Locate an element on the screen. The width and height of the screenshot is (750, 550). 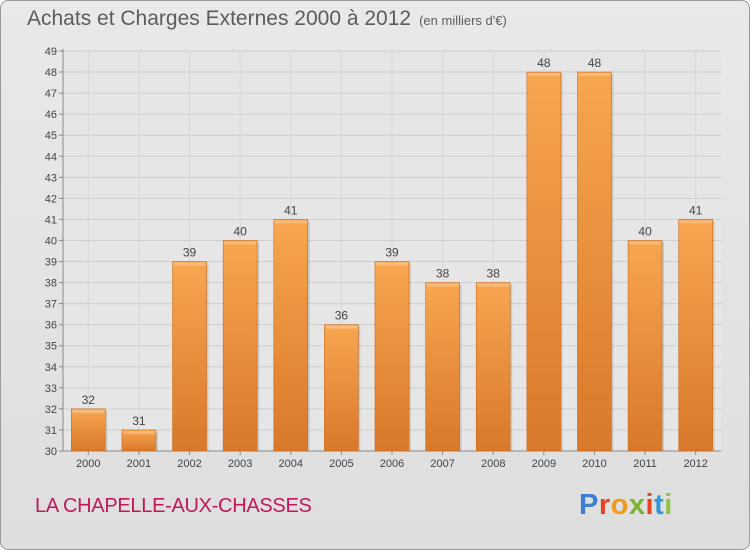
x-tick-label: 2003 is located at coordinates (240, 464).